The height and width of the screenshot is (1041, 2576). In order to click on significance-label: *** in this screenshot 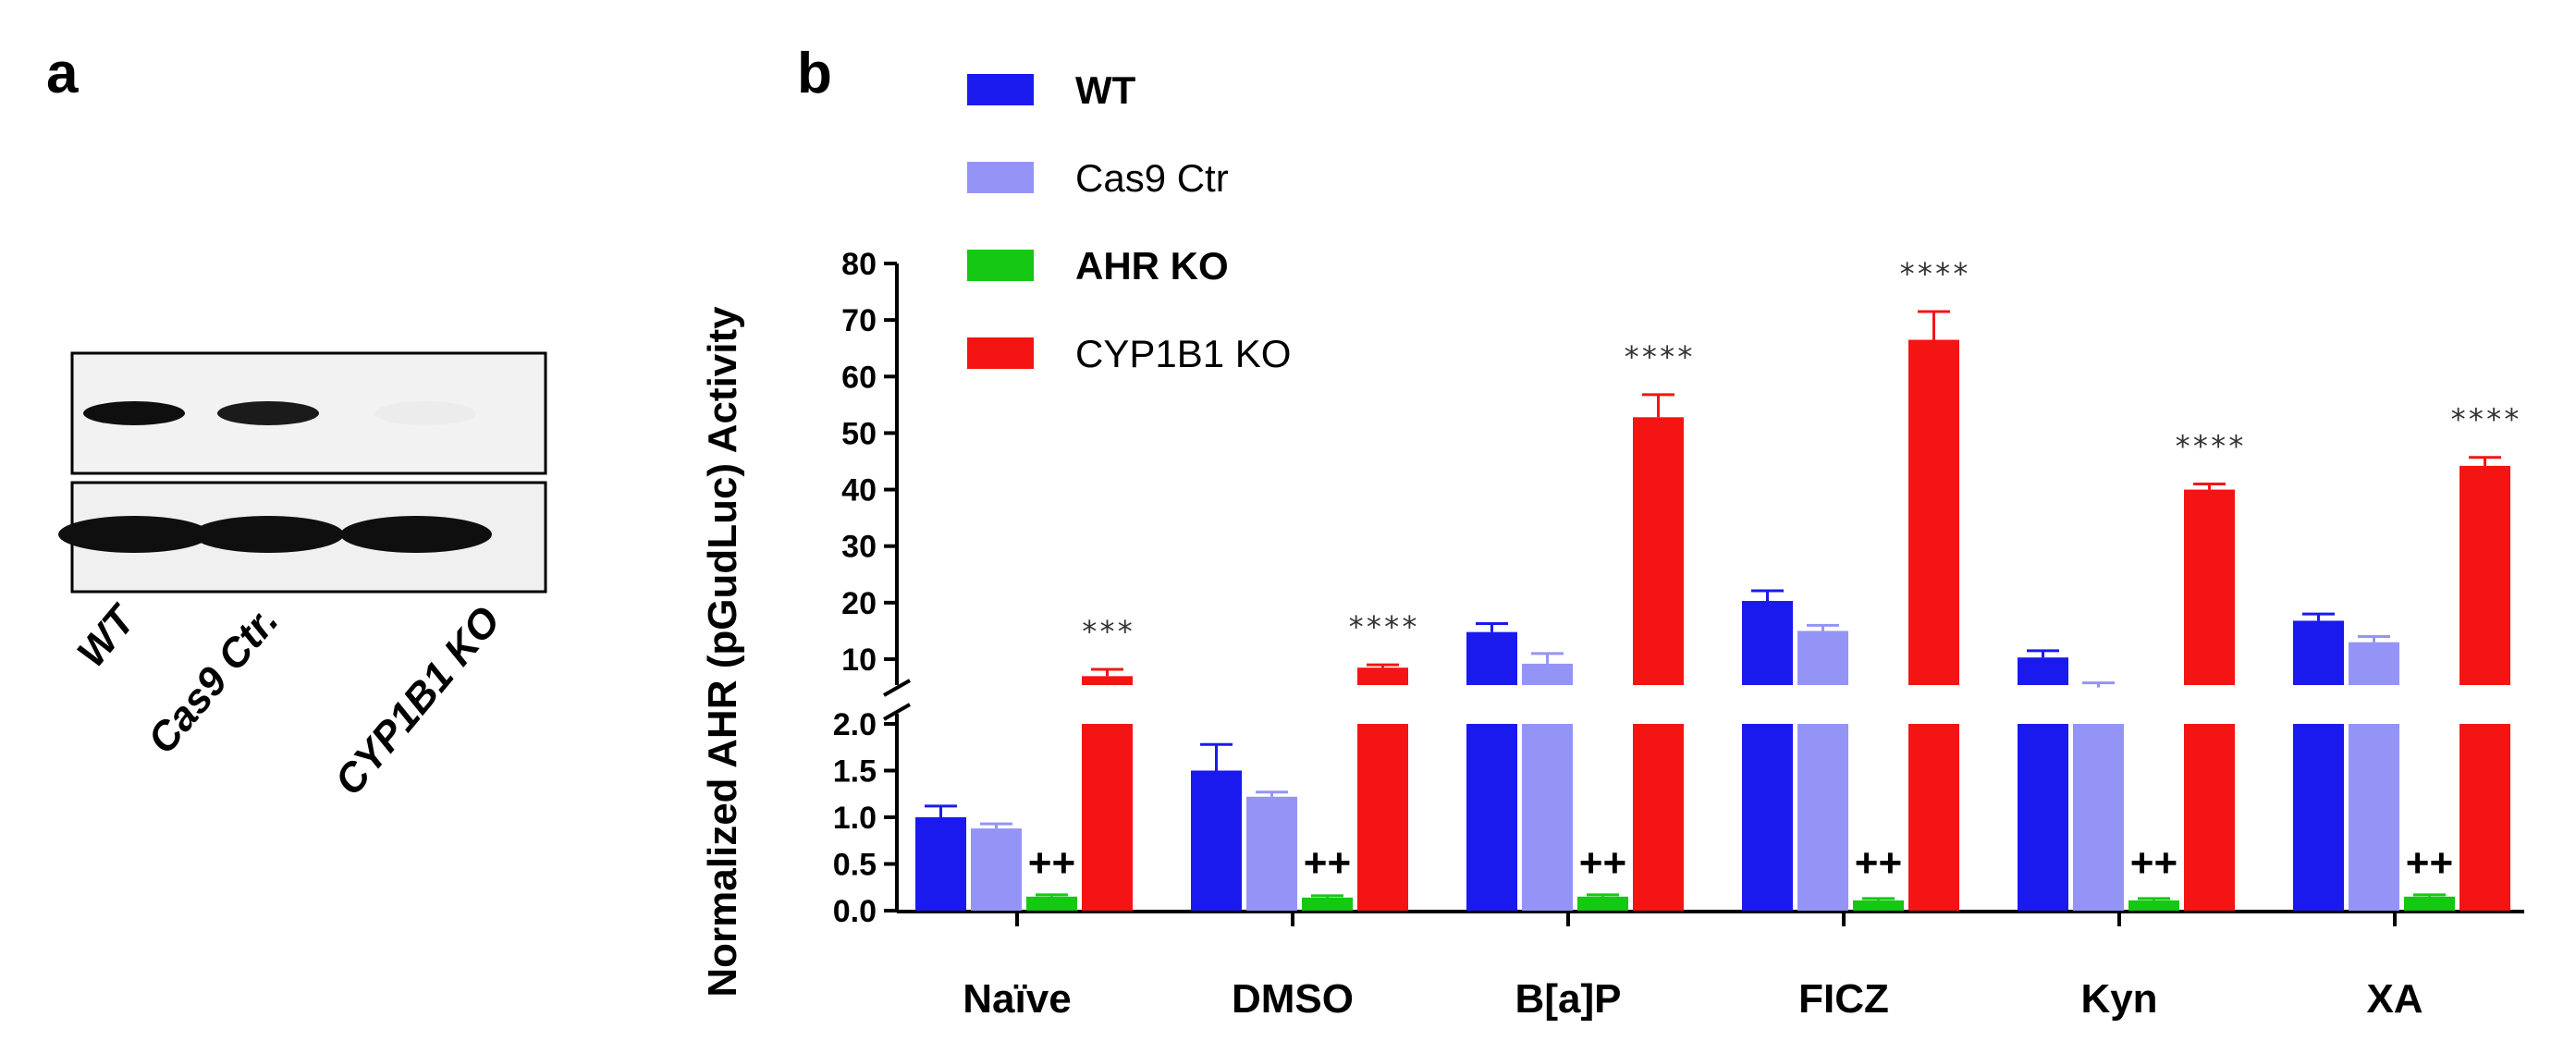, I will do `click(1108, 631)`.